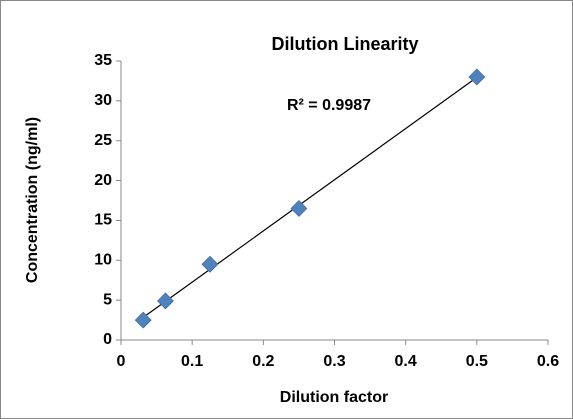  I want to click on x-tick-label: 0, so click(121, 361).